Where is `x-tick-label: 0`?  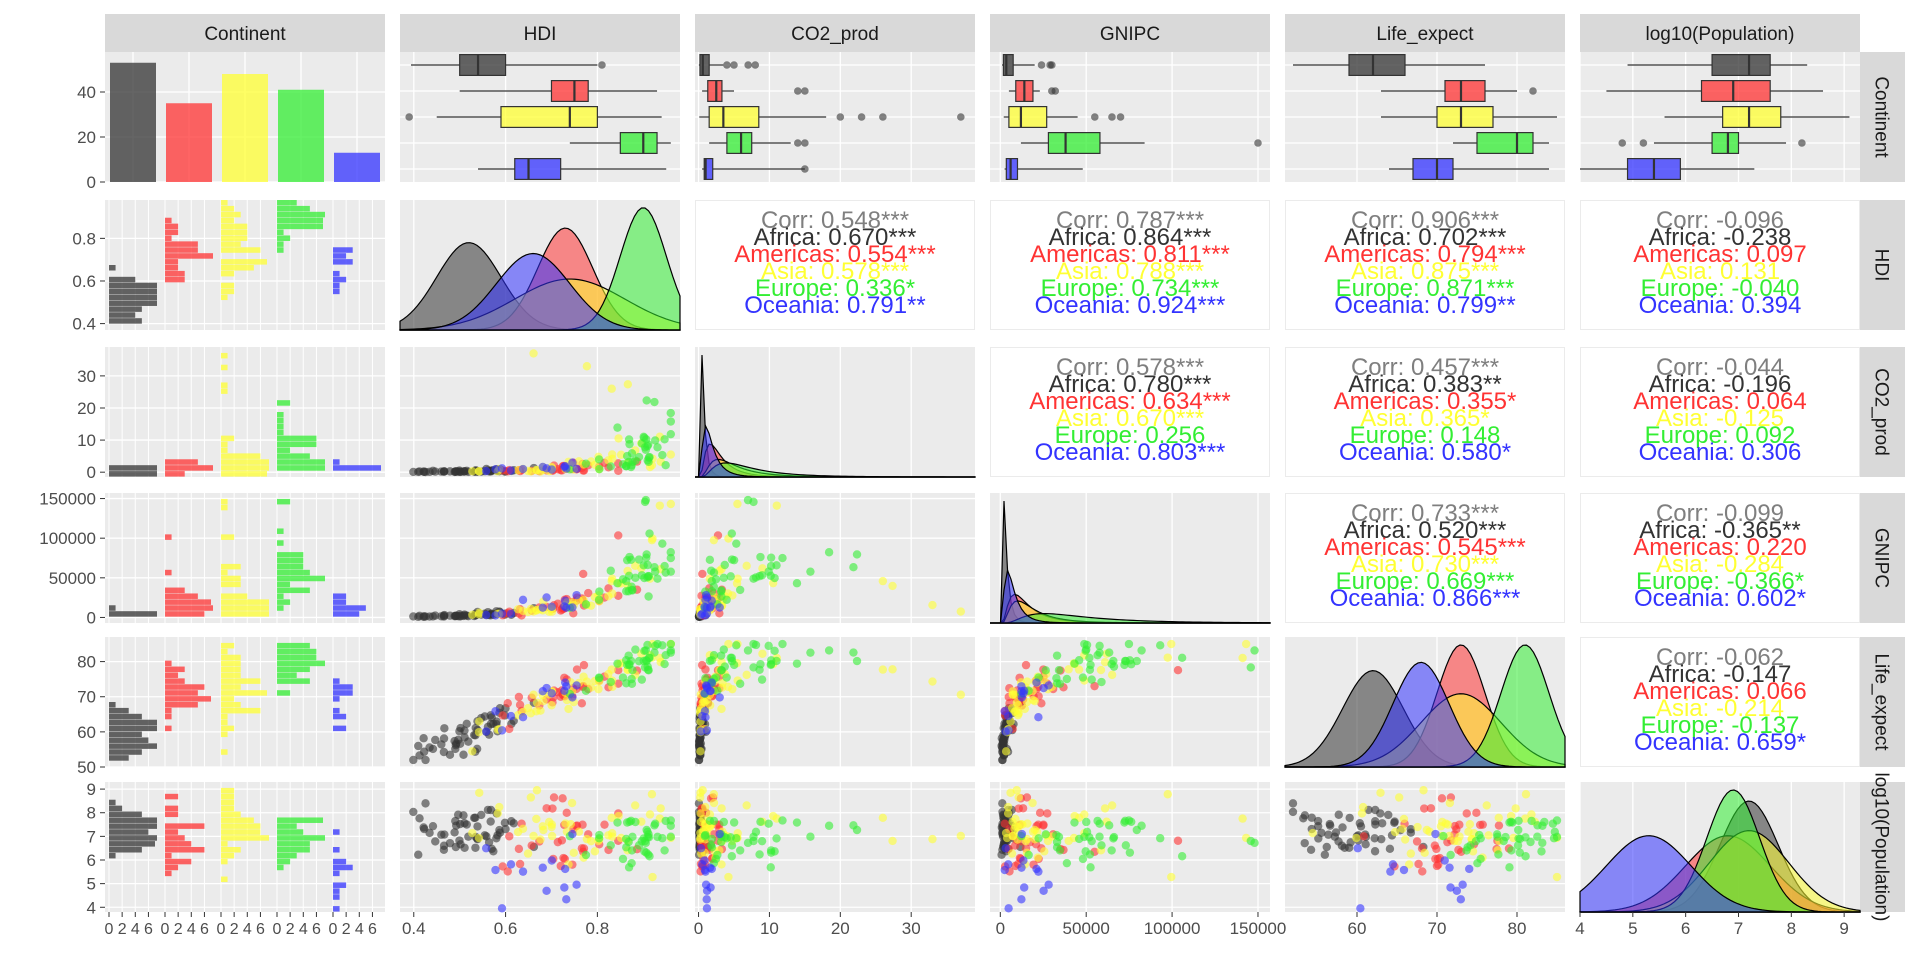
x-tick-label: 0 is located at coordinates (333, 929).